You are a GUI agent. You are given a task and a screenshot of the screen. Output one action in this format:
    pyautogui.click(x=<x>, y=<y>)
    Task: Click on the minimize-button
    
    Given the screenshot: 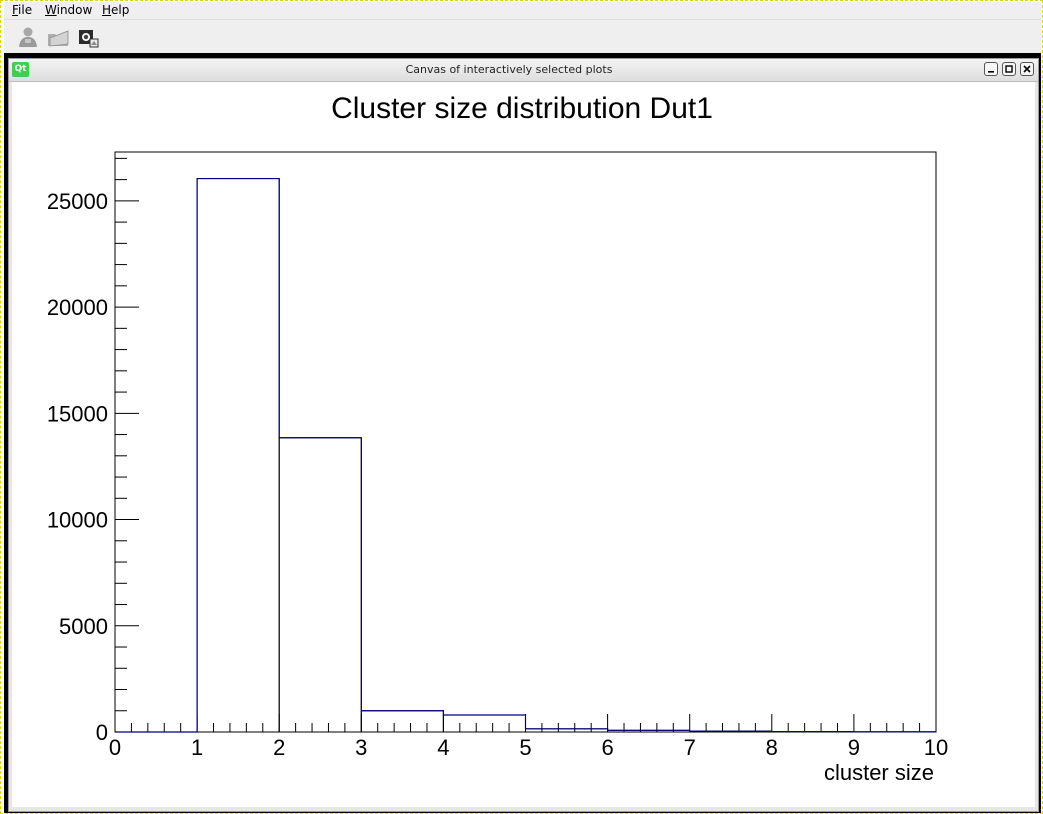 What is the action you would take?
    pyautogui.click(x=991, y=69)
    